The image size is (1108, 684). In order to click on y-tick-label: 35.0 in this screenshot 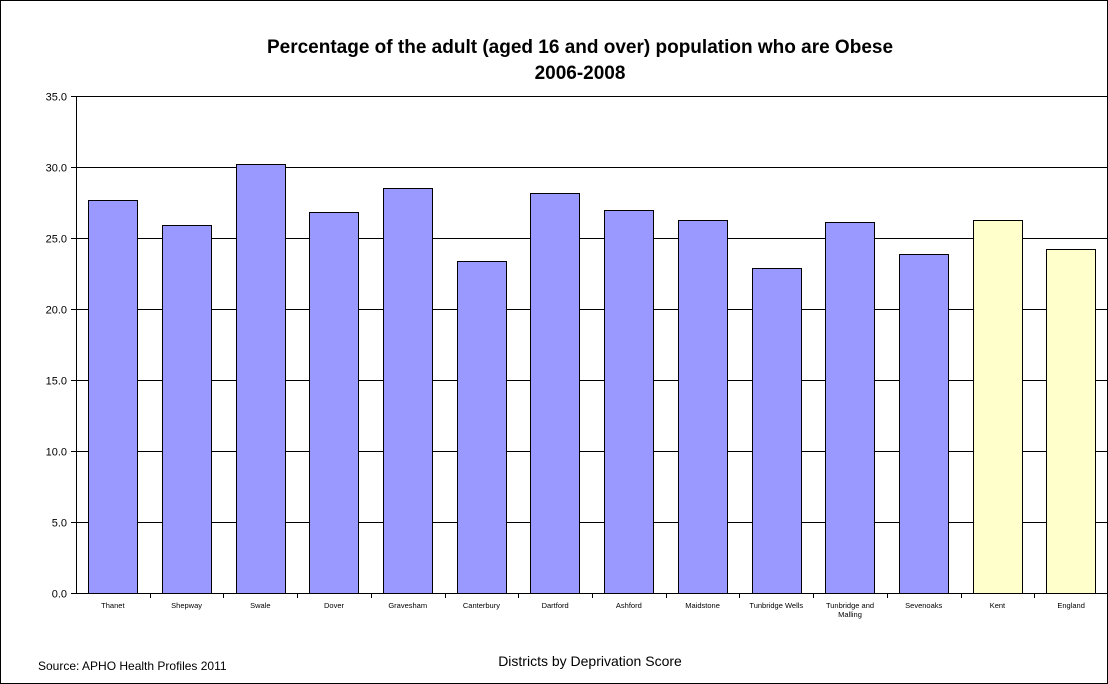, I will do `click(56, 98)`.